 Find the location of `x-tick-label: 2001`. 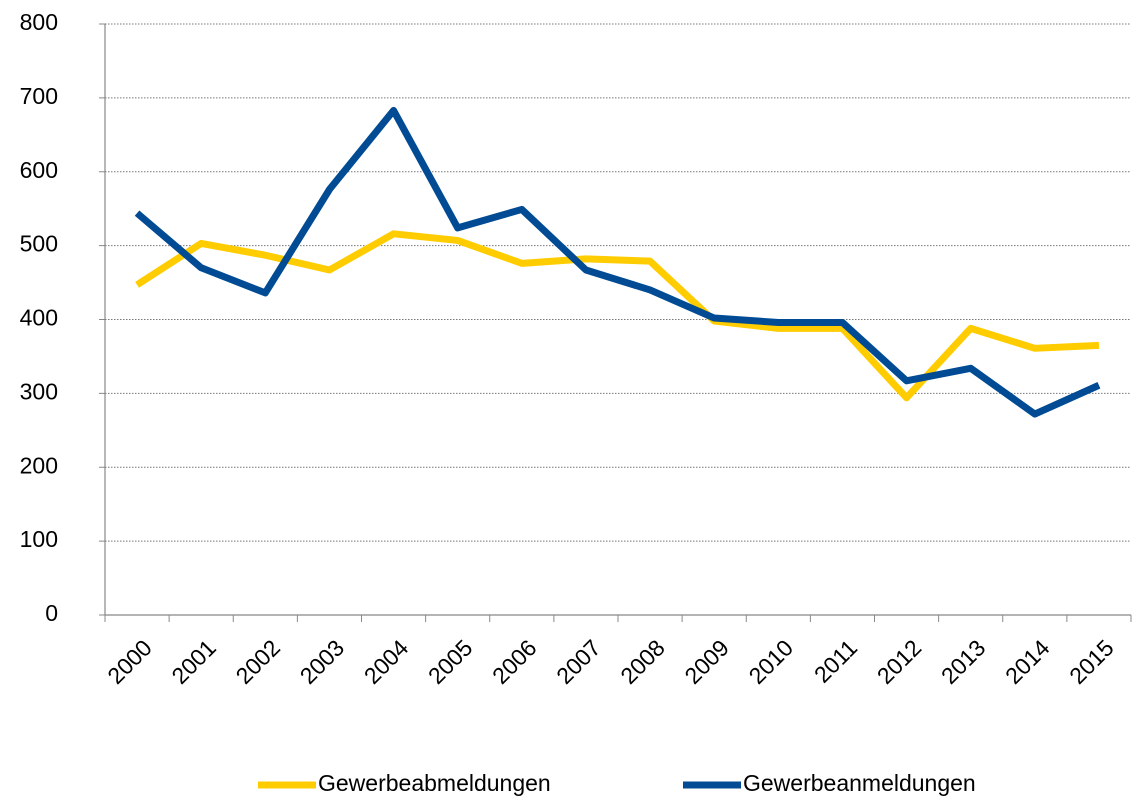

x-tick-label: 2001 is located at coordinates (193, 661).